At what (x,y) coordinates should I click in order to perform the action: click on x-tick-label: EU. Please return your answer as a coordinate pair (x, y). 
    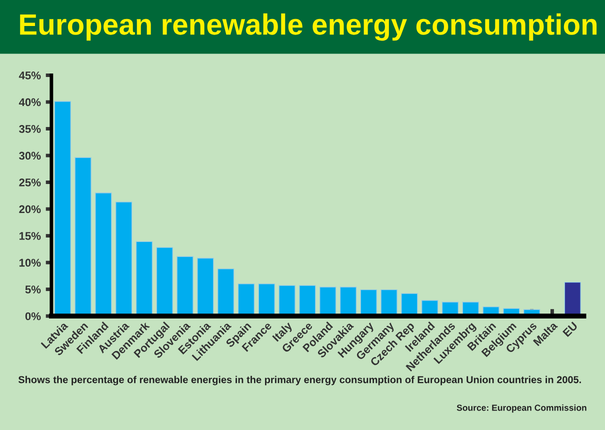
    Looking at the image, I should click on (570, 330).